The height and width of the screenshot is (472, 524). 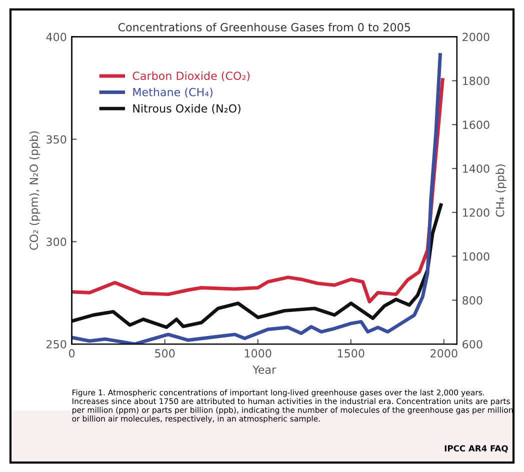 I want to click on y2-tick-label: 800, so click(x=472, y=300).